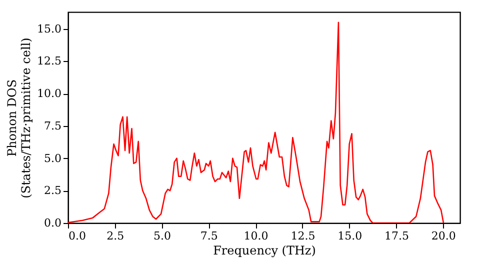 This screenshot has width=500, height=280. I want to click on y-tick-label: 0.0, so click(53, 223).